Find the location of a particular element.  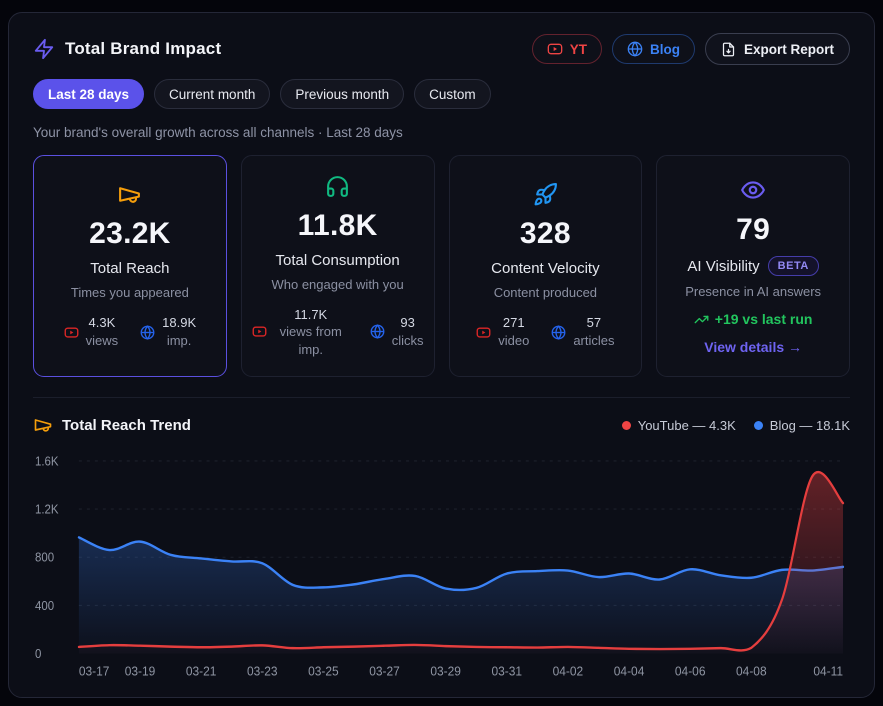

blog-substat: 18.9K imp. is located at coordinates (168, 331).